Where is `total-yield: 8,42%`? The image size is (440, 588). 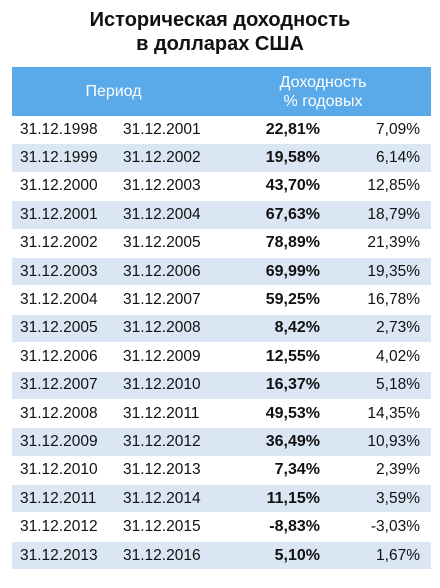
total-yield: 8,42% is located at coordinates (297, 328).